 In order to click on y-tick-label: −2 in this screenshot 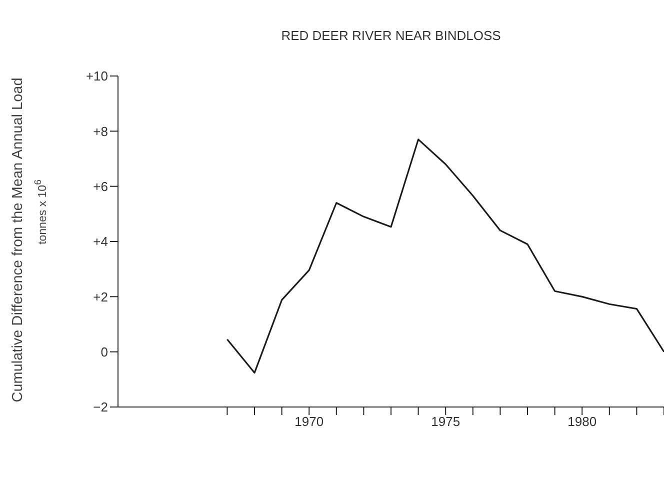, I will do `click(100, 407)`.